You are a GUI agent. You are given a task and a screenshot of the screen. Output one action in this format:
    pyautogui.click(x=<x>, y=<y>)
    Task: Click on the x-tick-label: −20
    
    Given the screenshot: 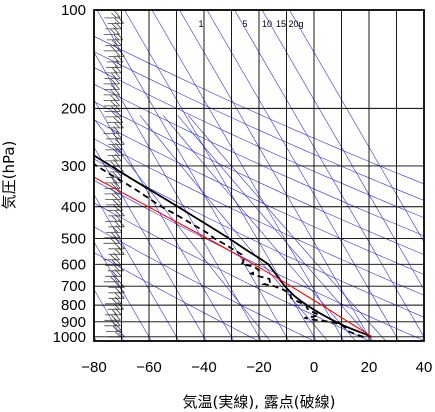 What is the action you would take?
    pyautogui.click(x=258, y=367)
    